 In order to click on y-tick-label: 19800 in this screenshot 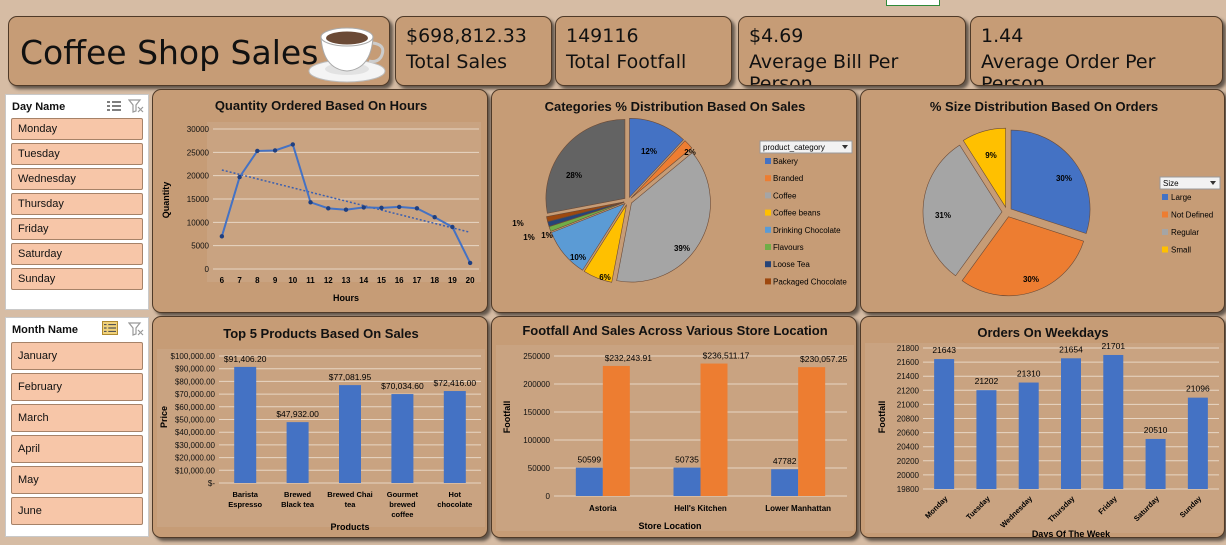, I will do `click(908, 489)`.